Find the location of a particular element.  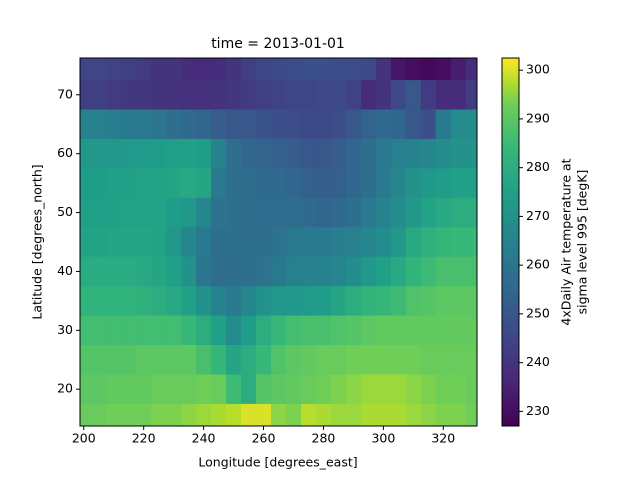

colorbar-tick-label: 300 is located at coordinates (538, 69).